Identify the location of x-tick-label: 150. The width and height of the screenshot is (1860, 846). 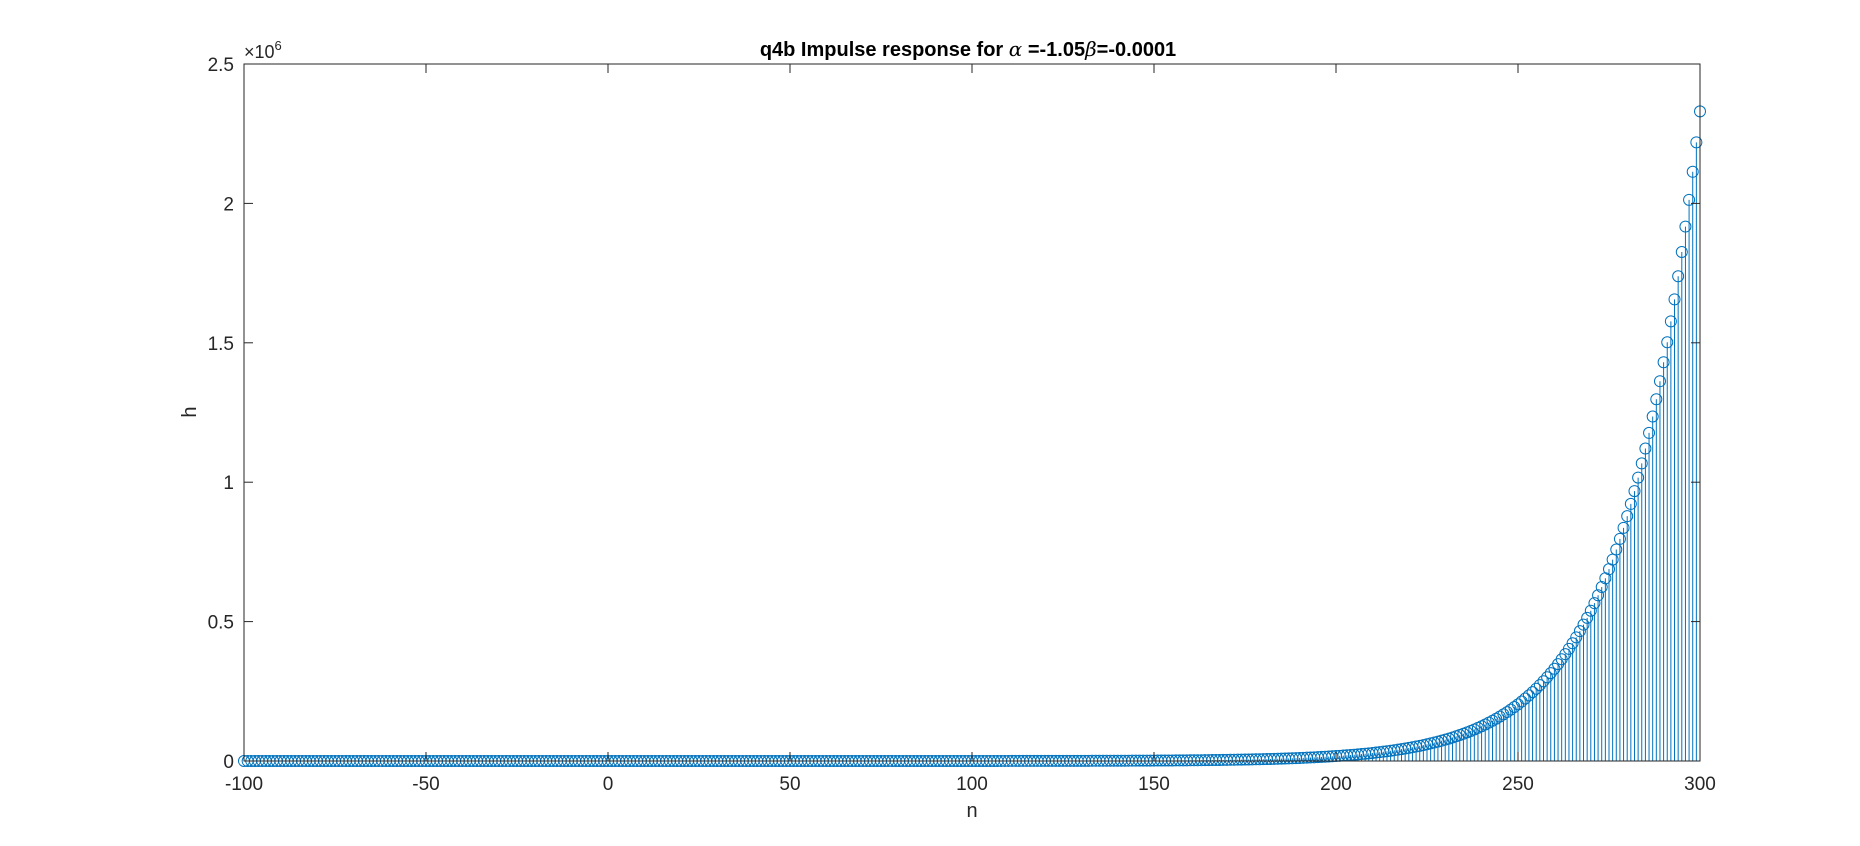
(1154, 784).